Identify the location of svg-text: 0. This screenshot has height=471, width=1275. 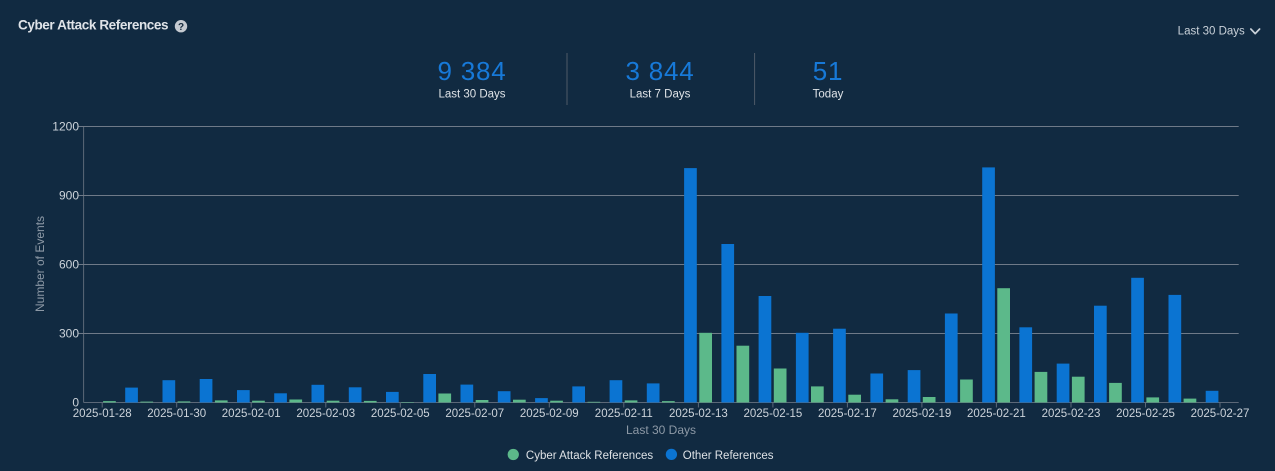
(75, 403).